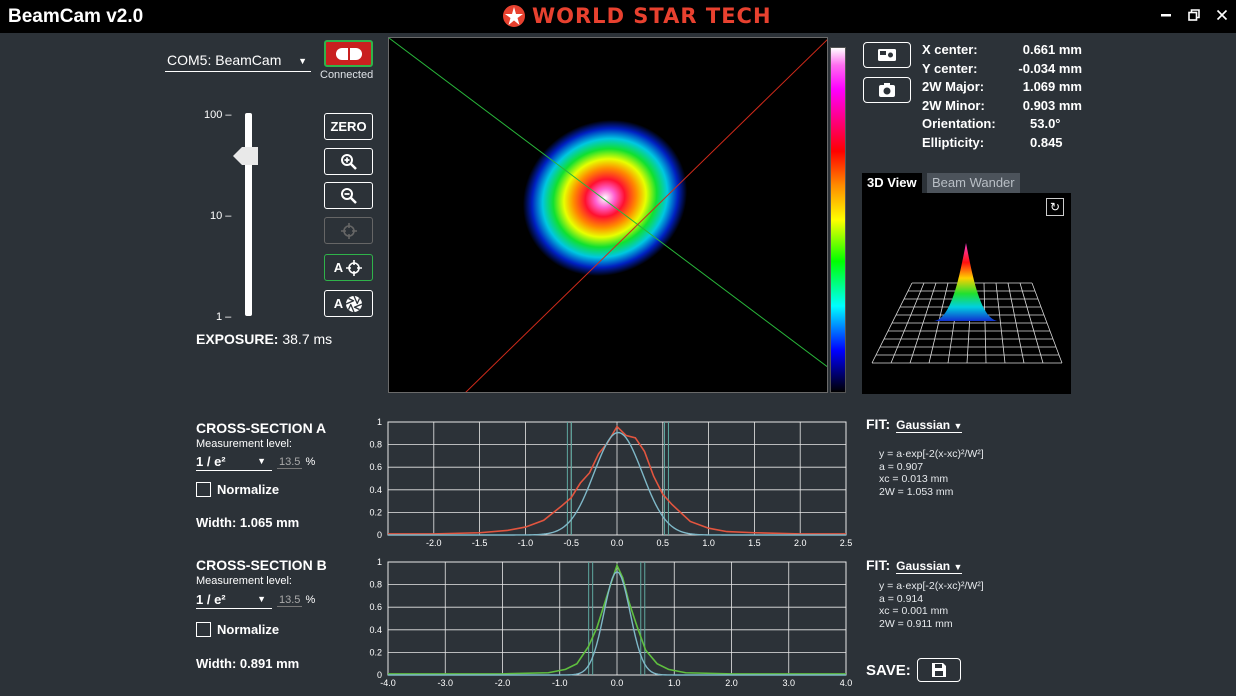  Describe the element at coordinates (248, 214) in the screenshot. I see `exposure-slider-track` at that location.